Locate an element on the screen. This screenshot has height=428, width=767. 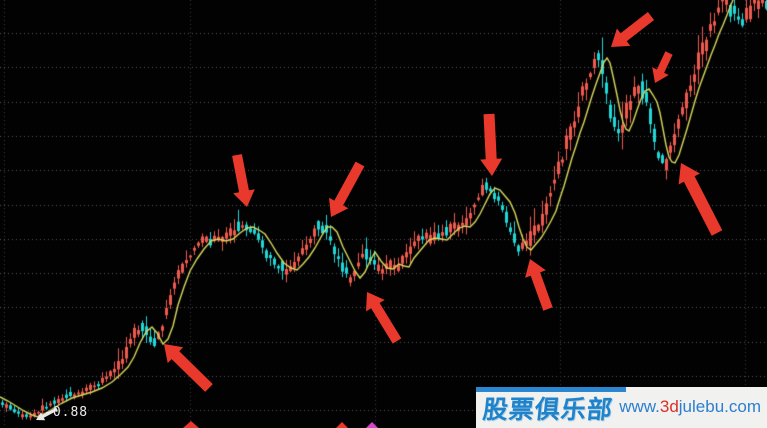
watermark-url: www.3djulebu.com is located at coordinates (690, 407).